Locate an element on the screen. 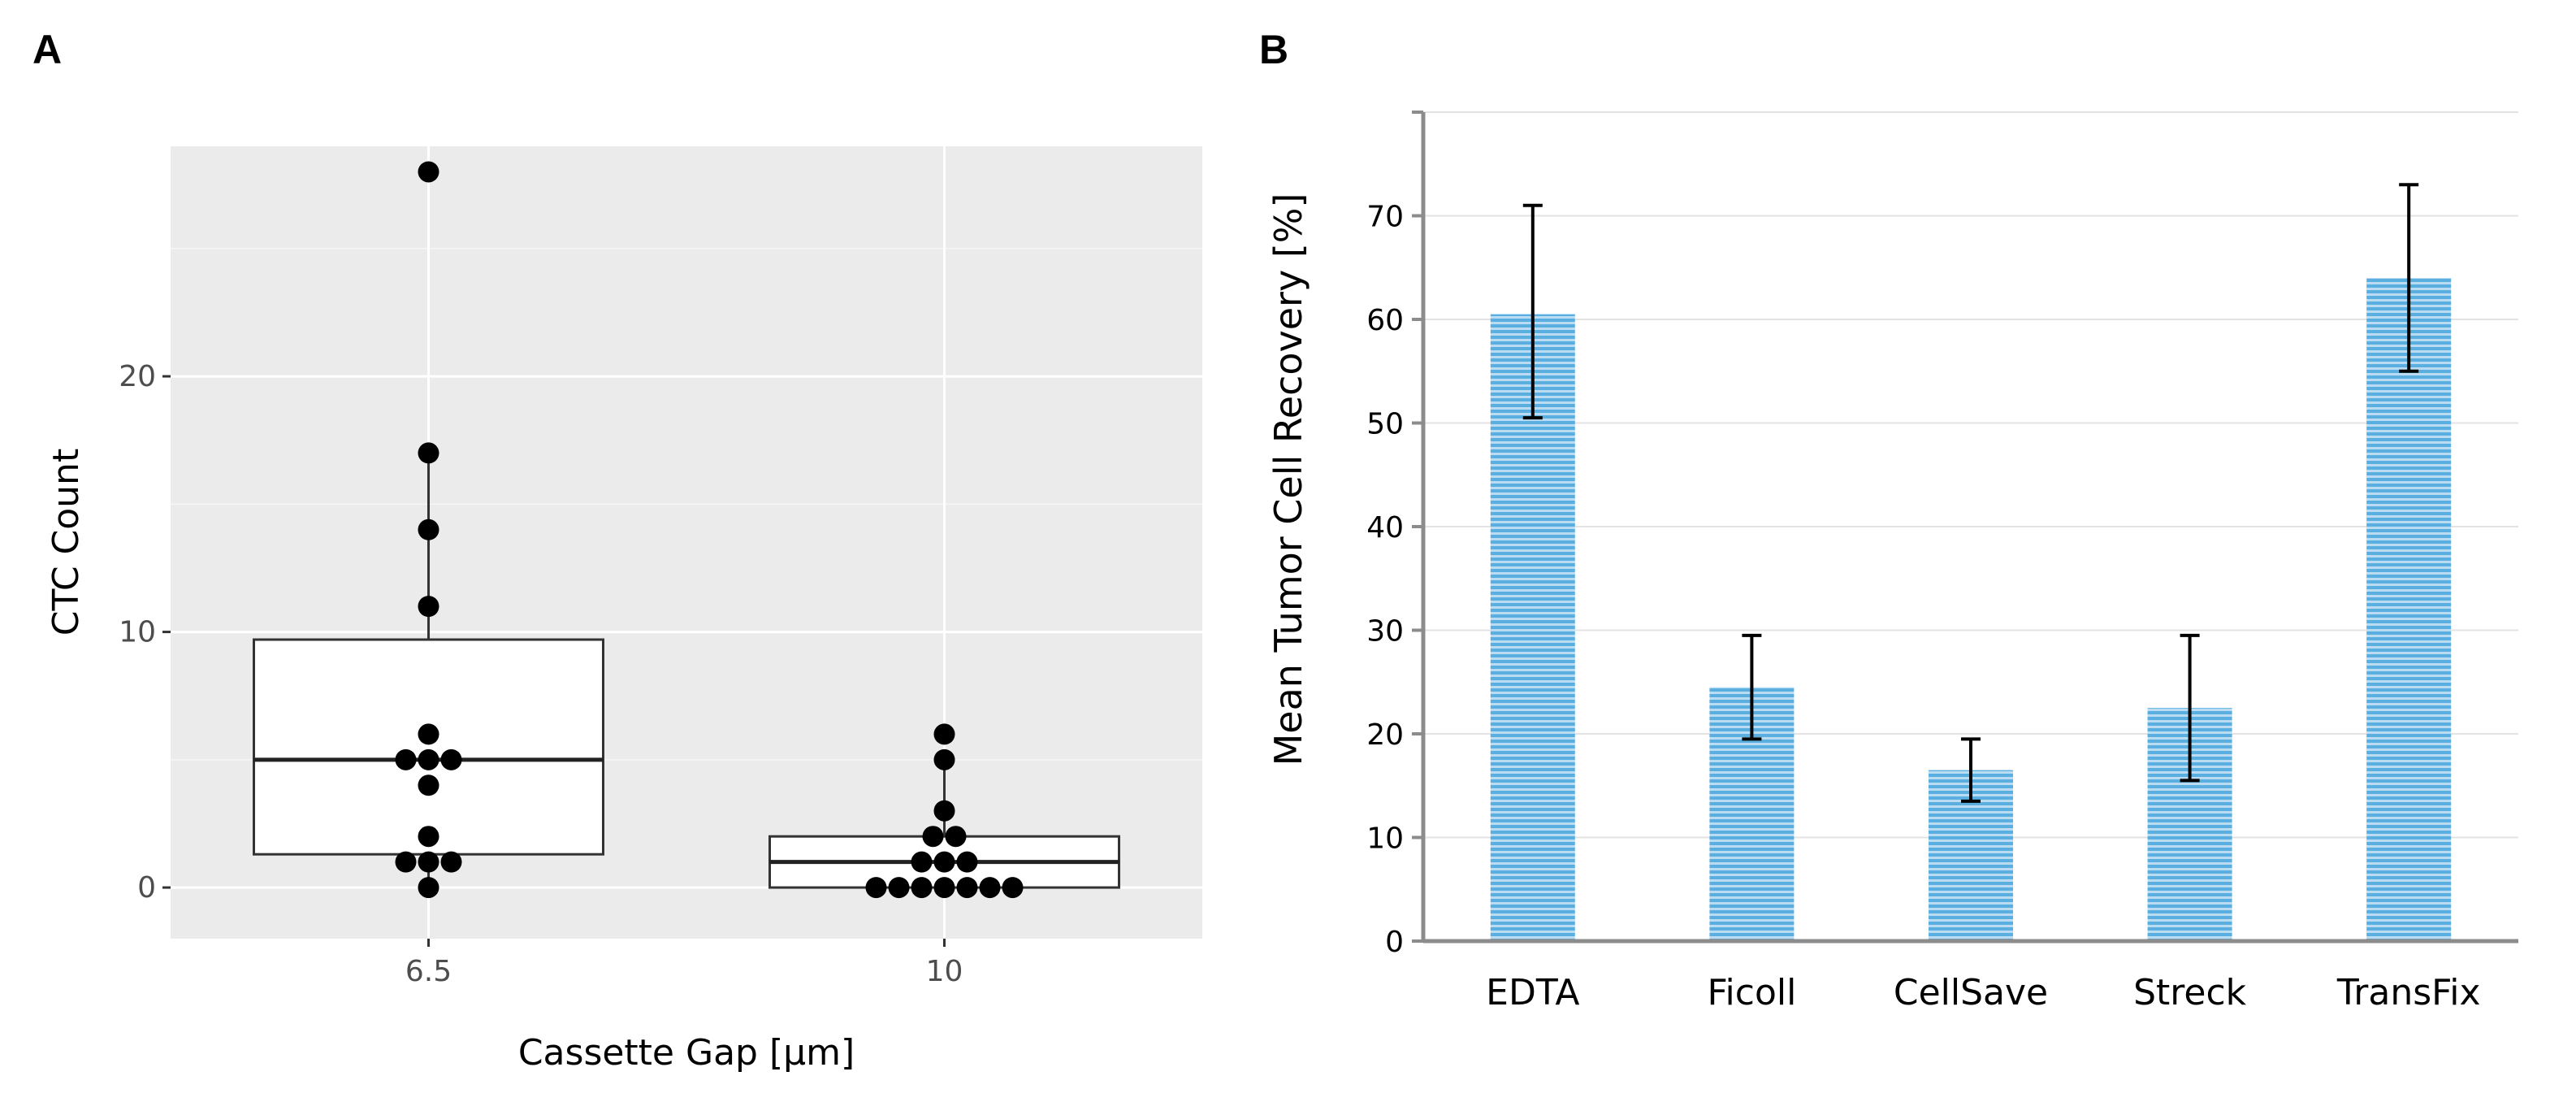  y-tick-label-b: 60 is located at coordinates (1385, 320).